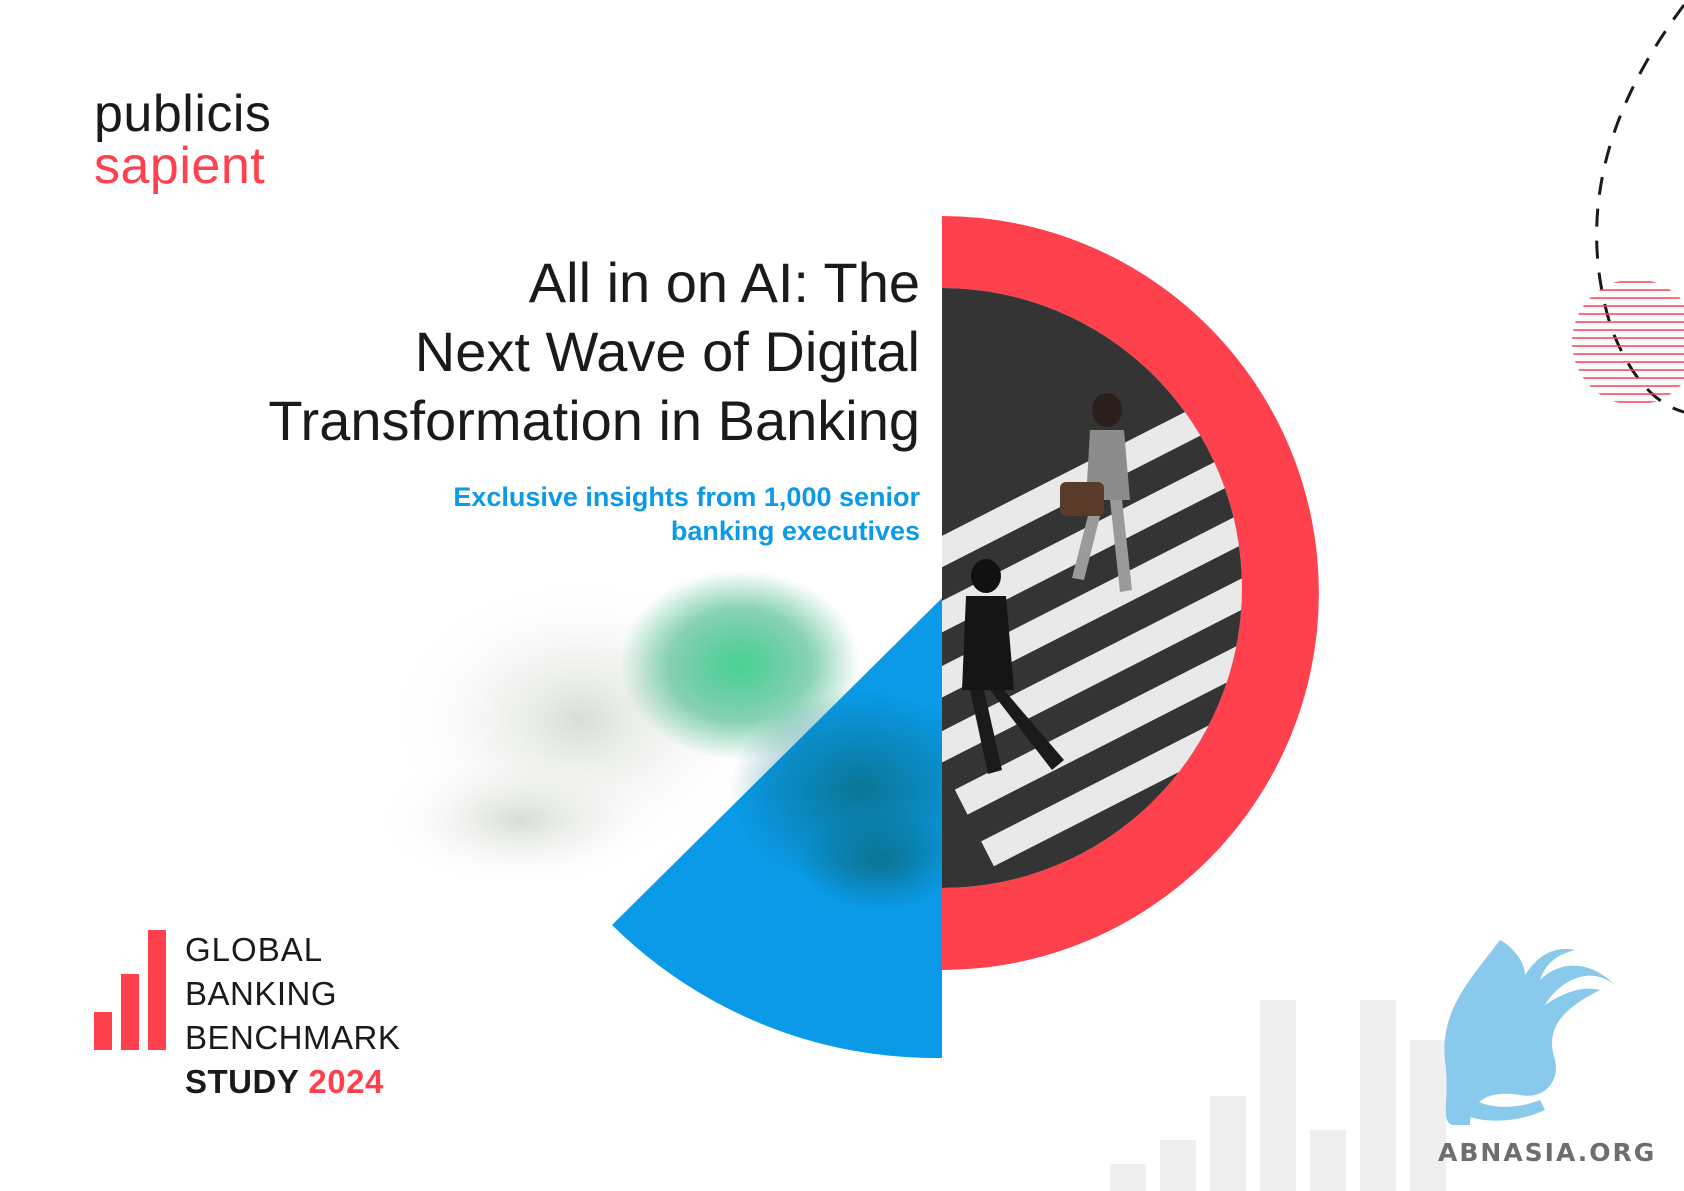 The image size is (1684, 1191). What do you see at coordinates (667, 351) in the screenshot?
I see `title-line-2: Next Wave of Digital` at bounding box center [667, 351].